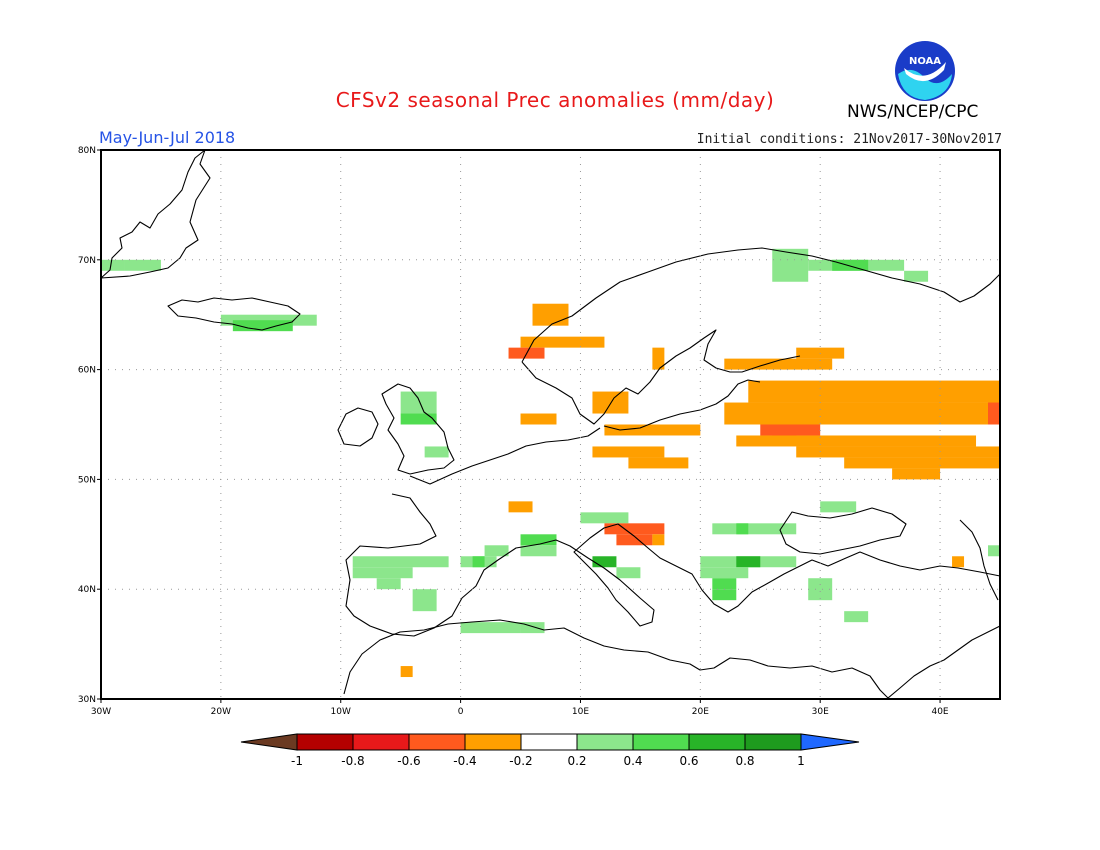 The width and height of the screenshot is (1100, 850). Describe the element at coordinates (744, 761) in the screenshot. I see `colorbar-label: 0.8` at that location.